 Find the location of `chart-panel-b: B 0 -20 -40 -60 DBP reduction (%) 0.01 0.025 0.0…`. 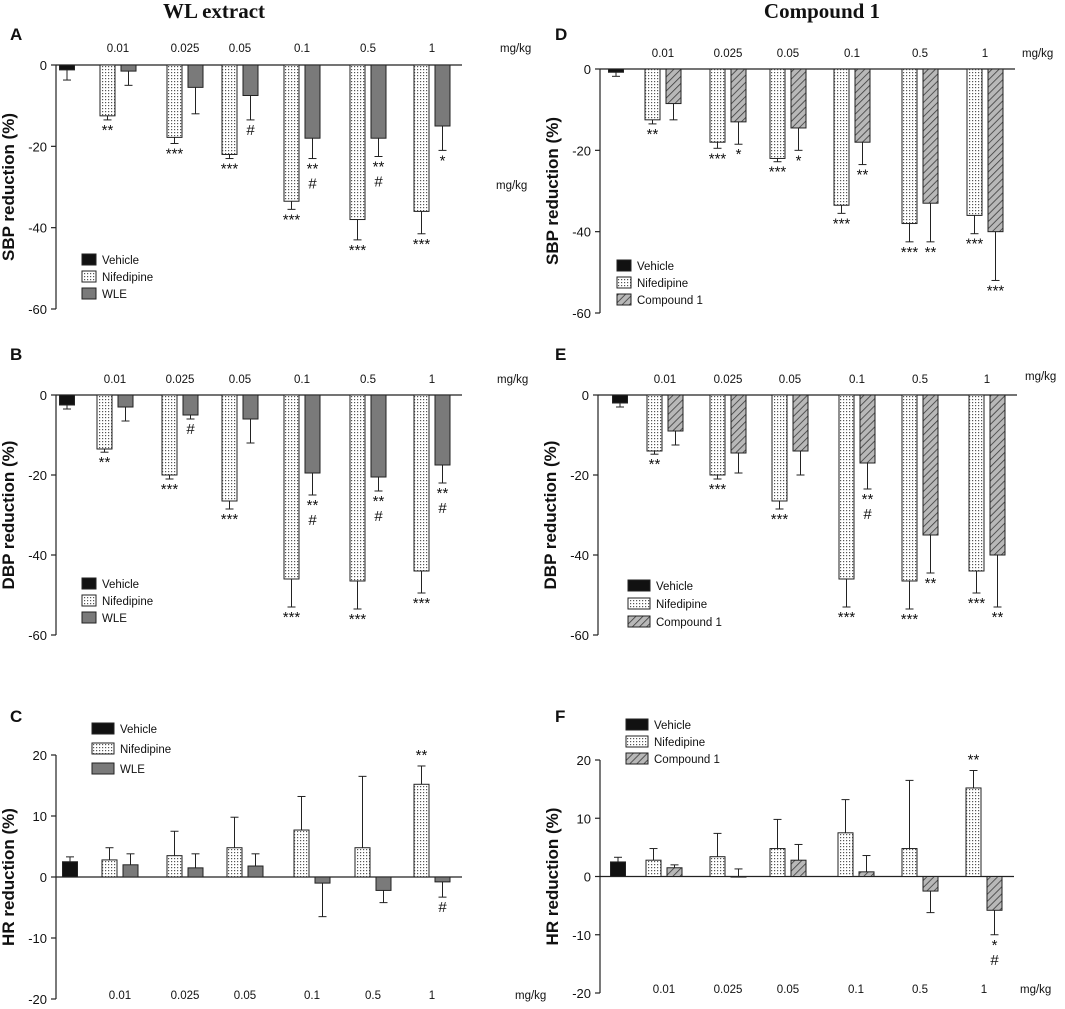

chart-panel-b: B 0 -20 -40 -60 DBP reduction (%) 0.01 0.025 0.0… is located at coordinates (264, 494).